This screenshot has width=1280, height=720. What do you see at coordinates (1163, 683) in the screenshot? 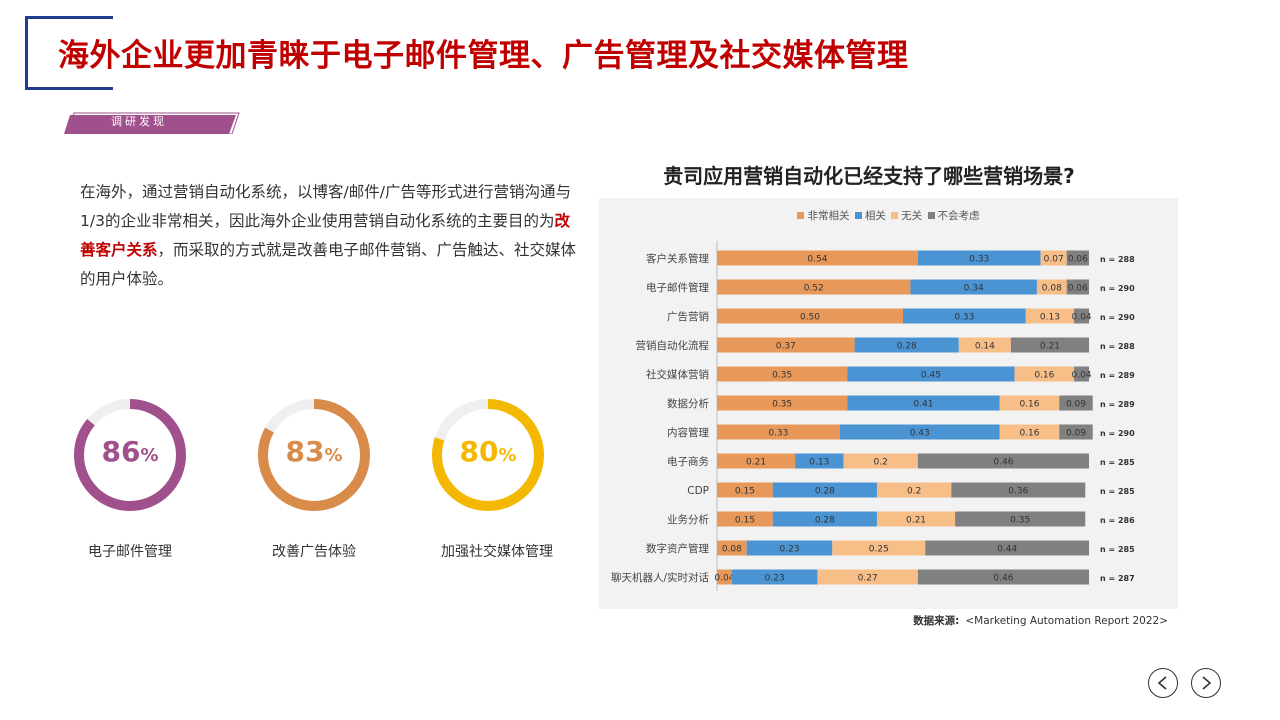
I see `prev-button` at bounding box center [1163, 683].